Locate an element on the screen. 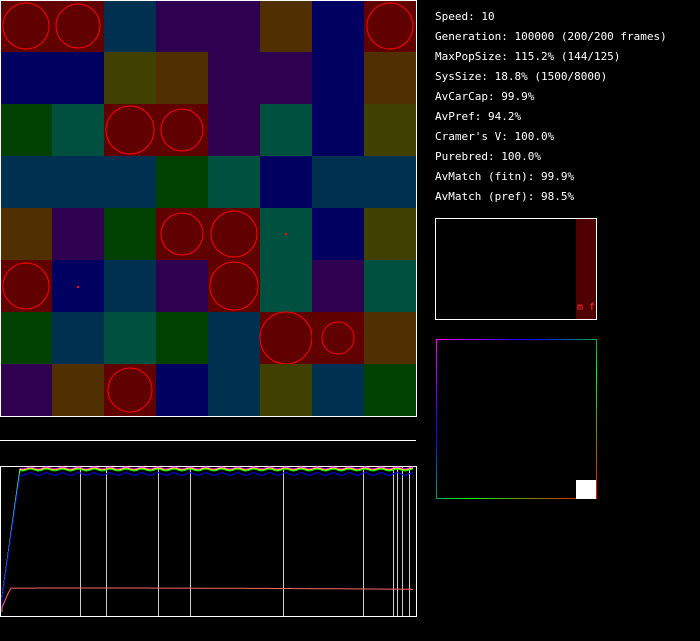 The height and width of the screenshot is (641, 700). history-lines is located at coordinates (207, 541).